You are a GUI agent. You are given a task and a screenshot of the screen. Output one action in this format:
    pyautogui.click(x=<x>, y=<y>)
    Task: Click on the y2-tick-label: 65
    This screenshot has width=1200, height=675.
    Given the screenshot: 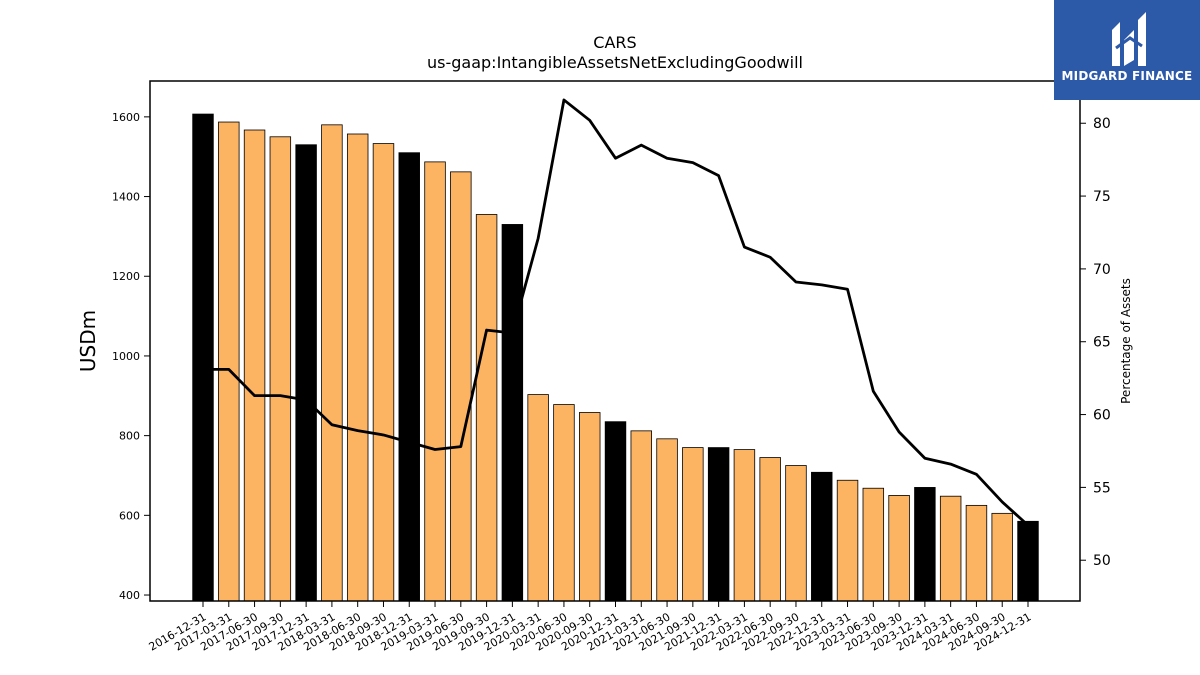 What is the action you would take?
    pyautogui.click(x=1102, y=343)
    